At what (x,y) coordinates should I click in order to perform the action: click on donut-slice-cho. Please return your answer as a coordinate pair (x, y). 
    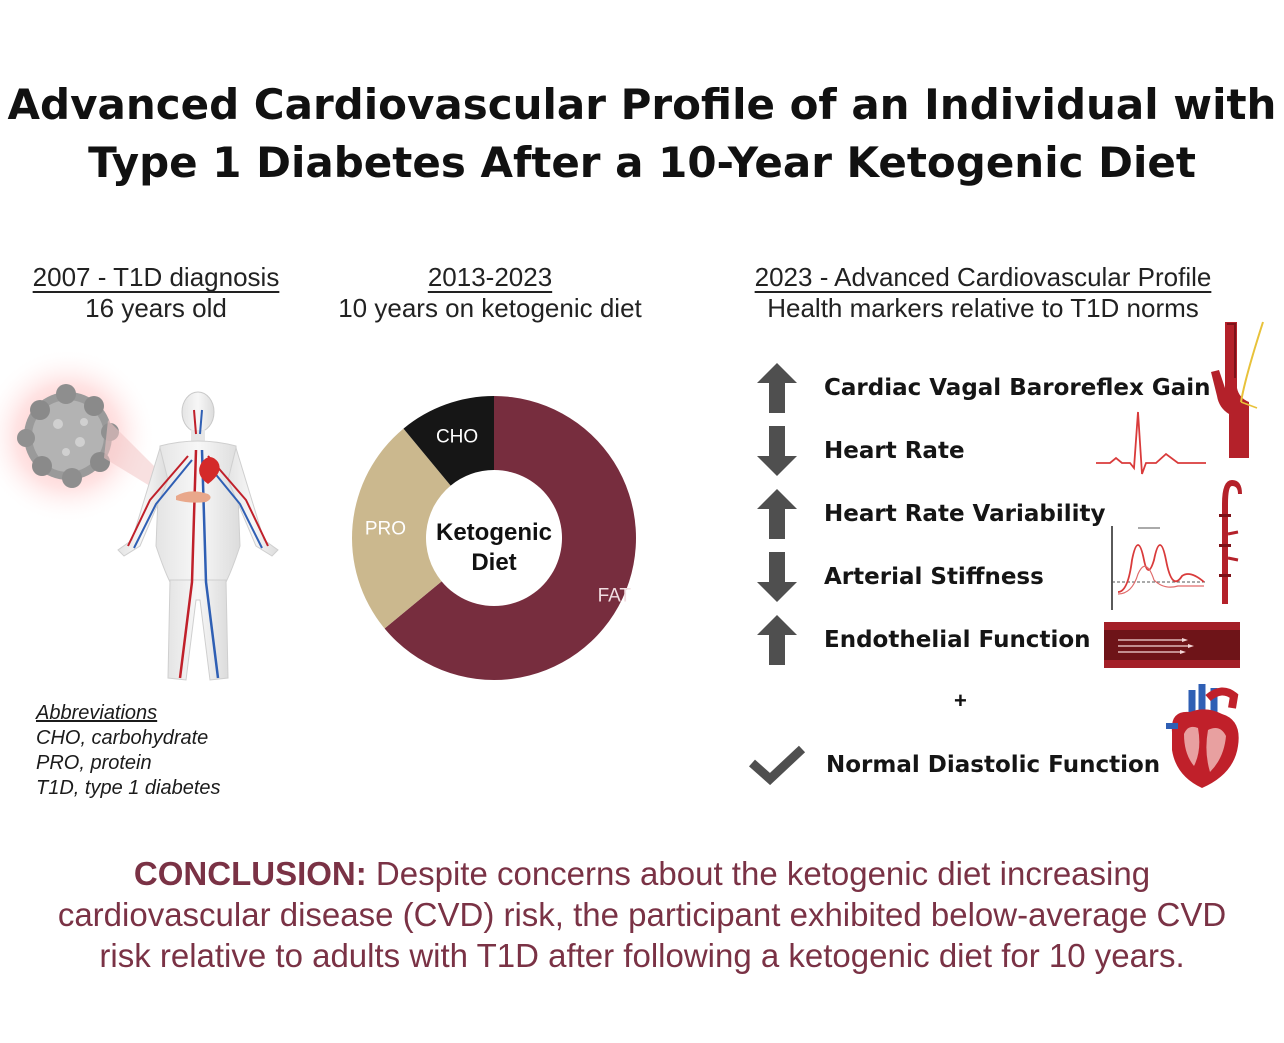
    Looking at the image, I should click on (448, 441).